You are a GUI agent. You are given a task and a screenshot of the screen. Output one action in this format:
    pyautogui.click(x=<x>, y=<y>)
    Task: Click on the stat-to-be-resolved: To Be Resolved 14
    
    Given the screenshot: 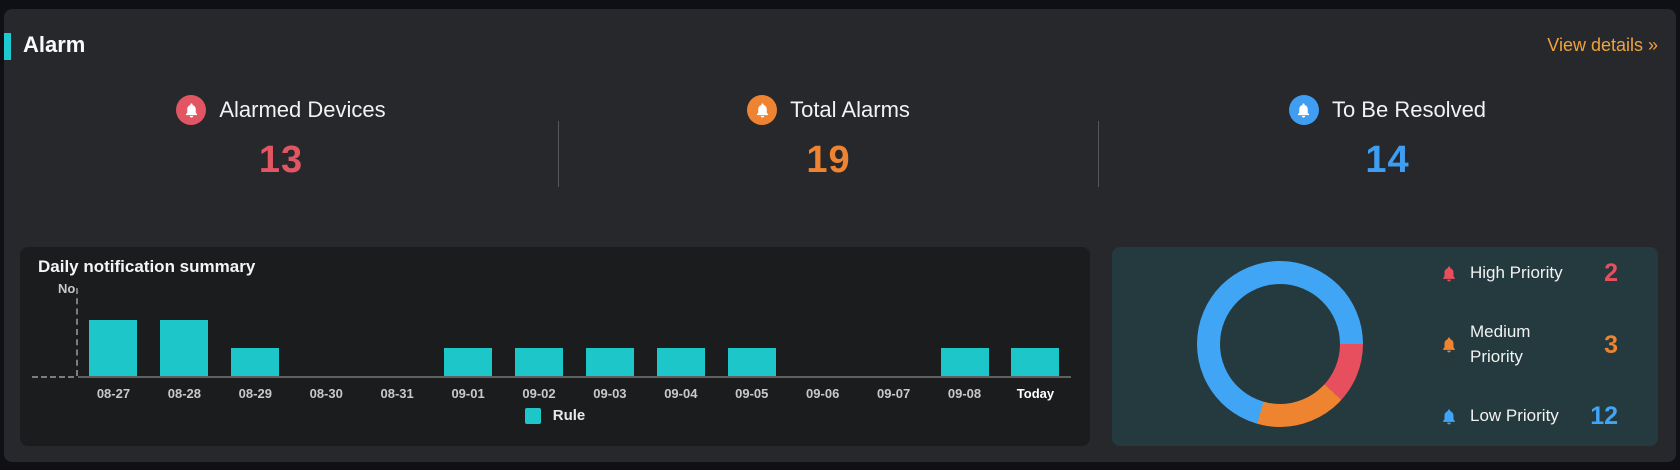 What is the action you would take?
    pyautogui.click(x=1387, y=144)
    